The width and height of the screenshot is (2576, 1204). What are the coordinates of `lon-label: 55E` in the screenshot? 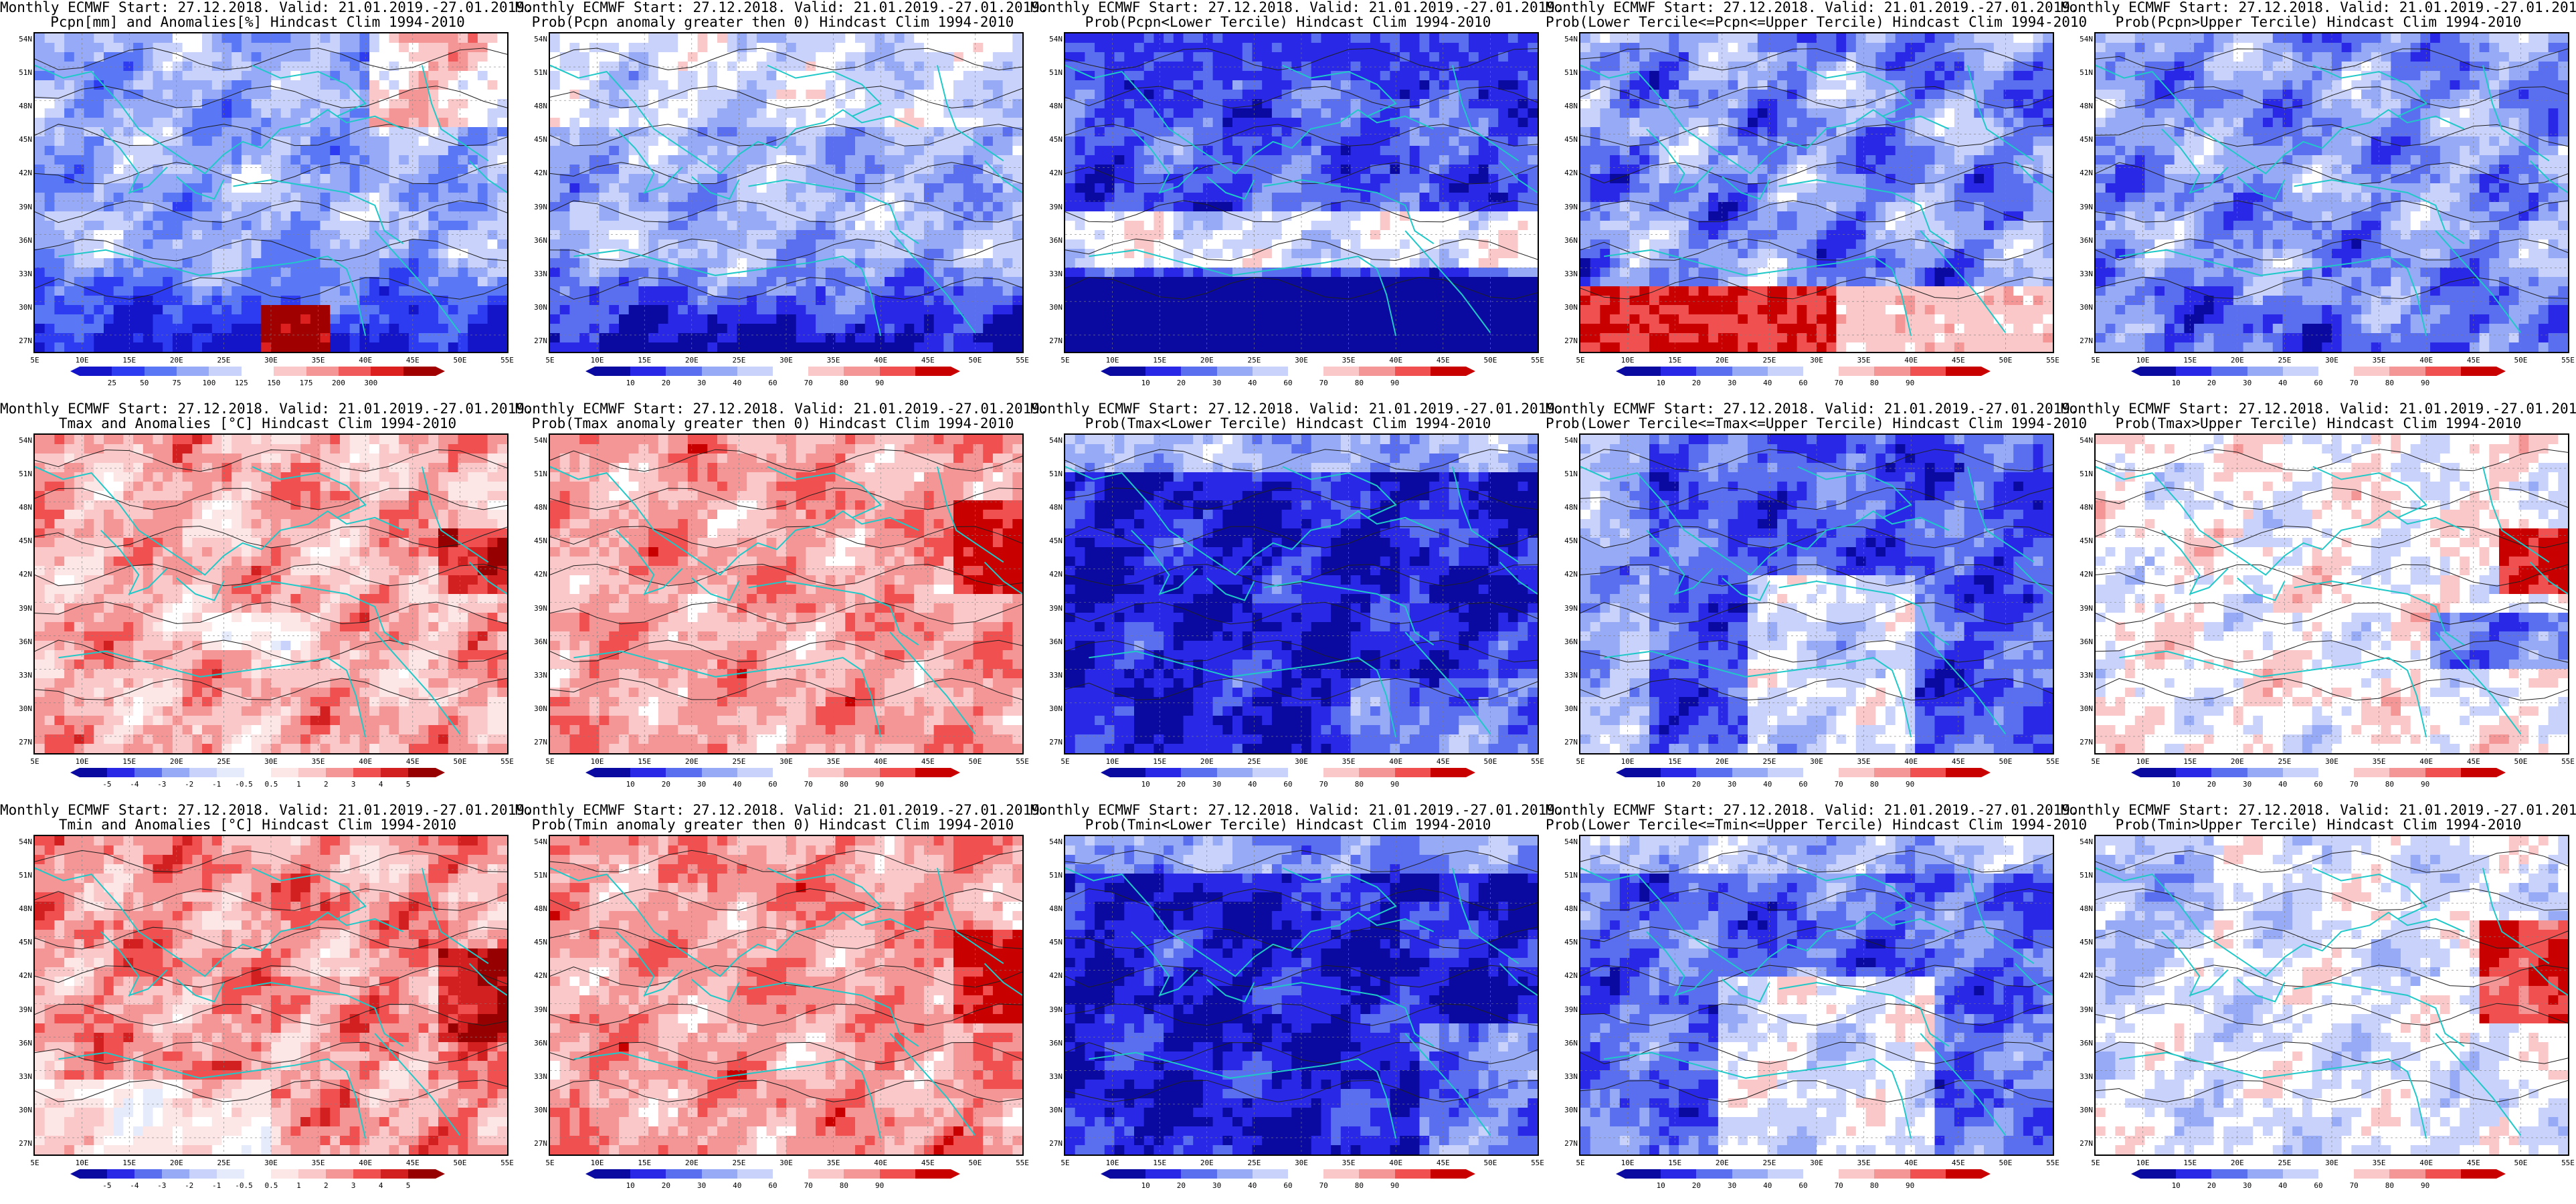 It's located at (507, 360).